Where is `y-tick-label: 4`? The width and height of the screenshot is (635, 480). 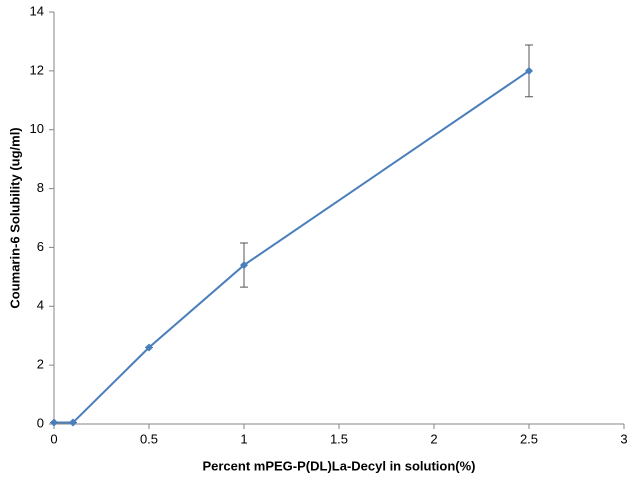
y-tick-label: 4 is located at coordinates (40, 305).